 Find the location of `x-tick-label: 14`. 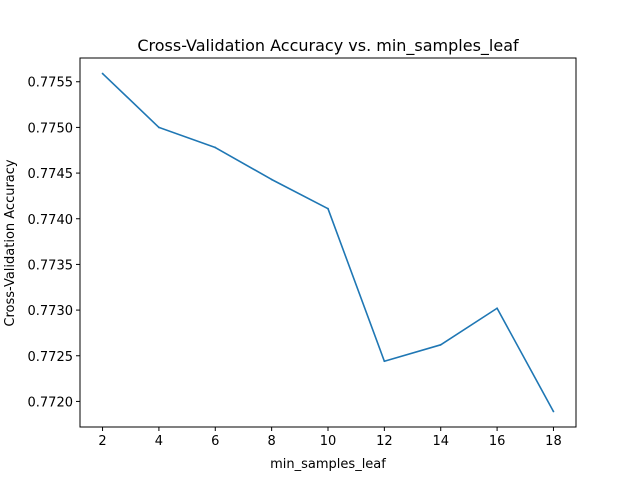

x-tick-label: 14 is located at coordinates (440, 441).